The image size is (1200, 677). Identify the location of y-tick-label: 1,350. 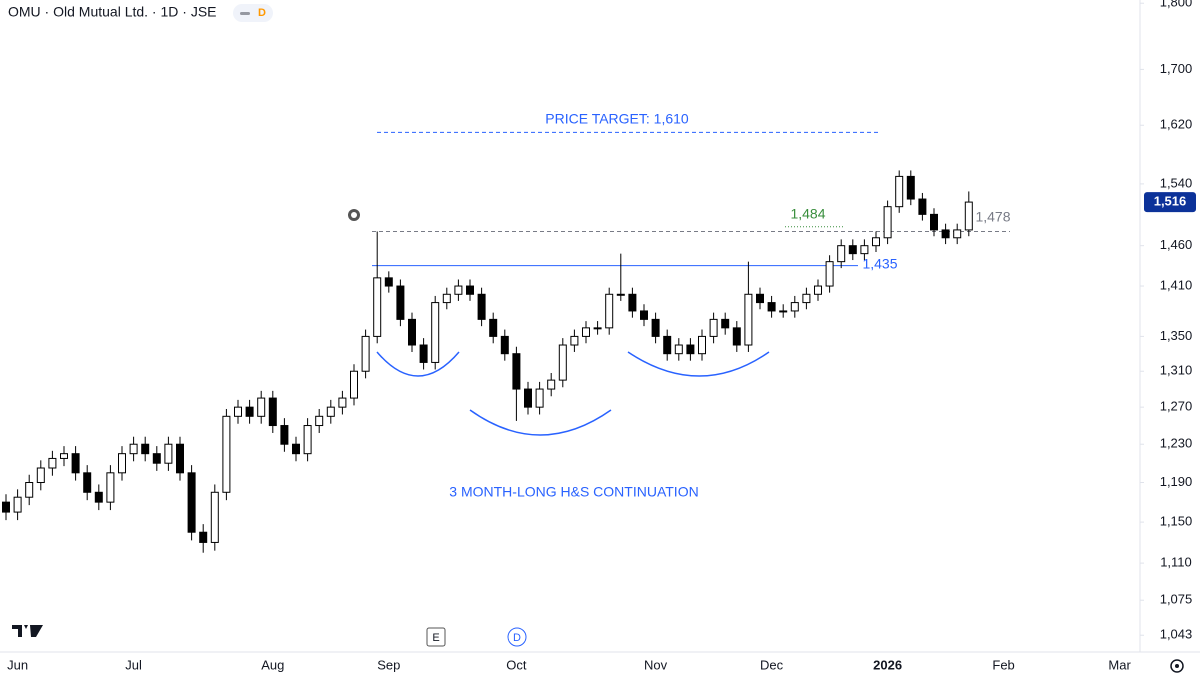
(1176, 335).